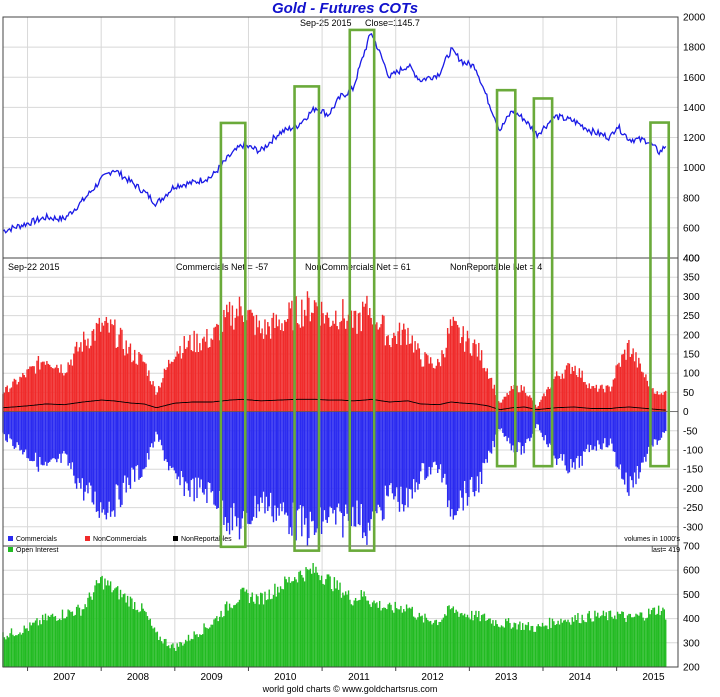 This screenshot has height=697, width=720. Describe the element at coordinates (694, 48) in the screenshot. I see `price-ytick-label: 1800` at that location.